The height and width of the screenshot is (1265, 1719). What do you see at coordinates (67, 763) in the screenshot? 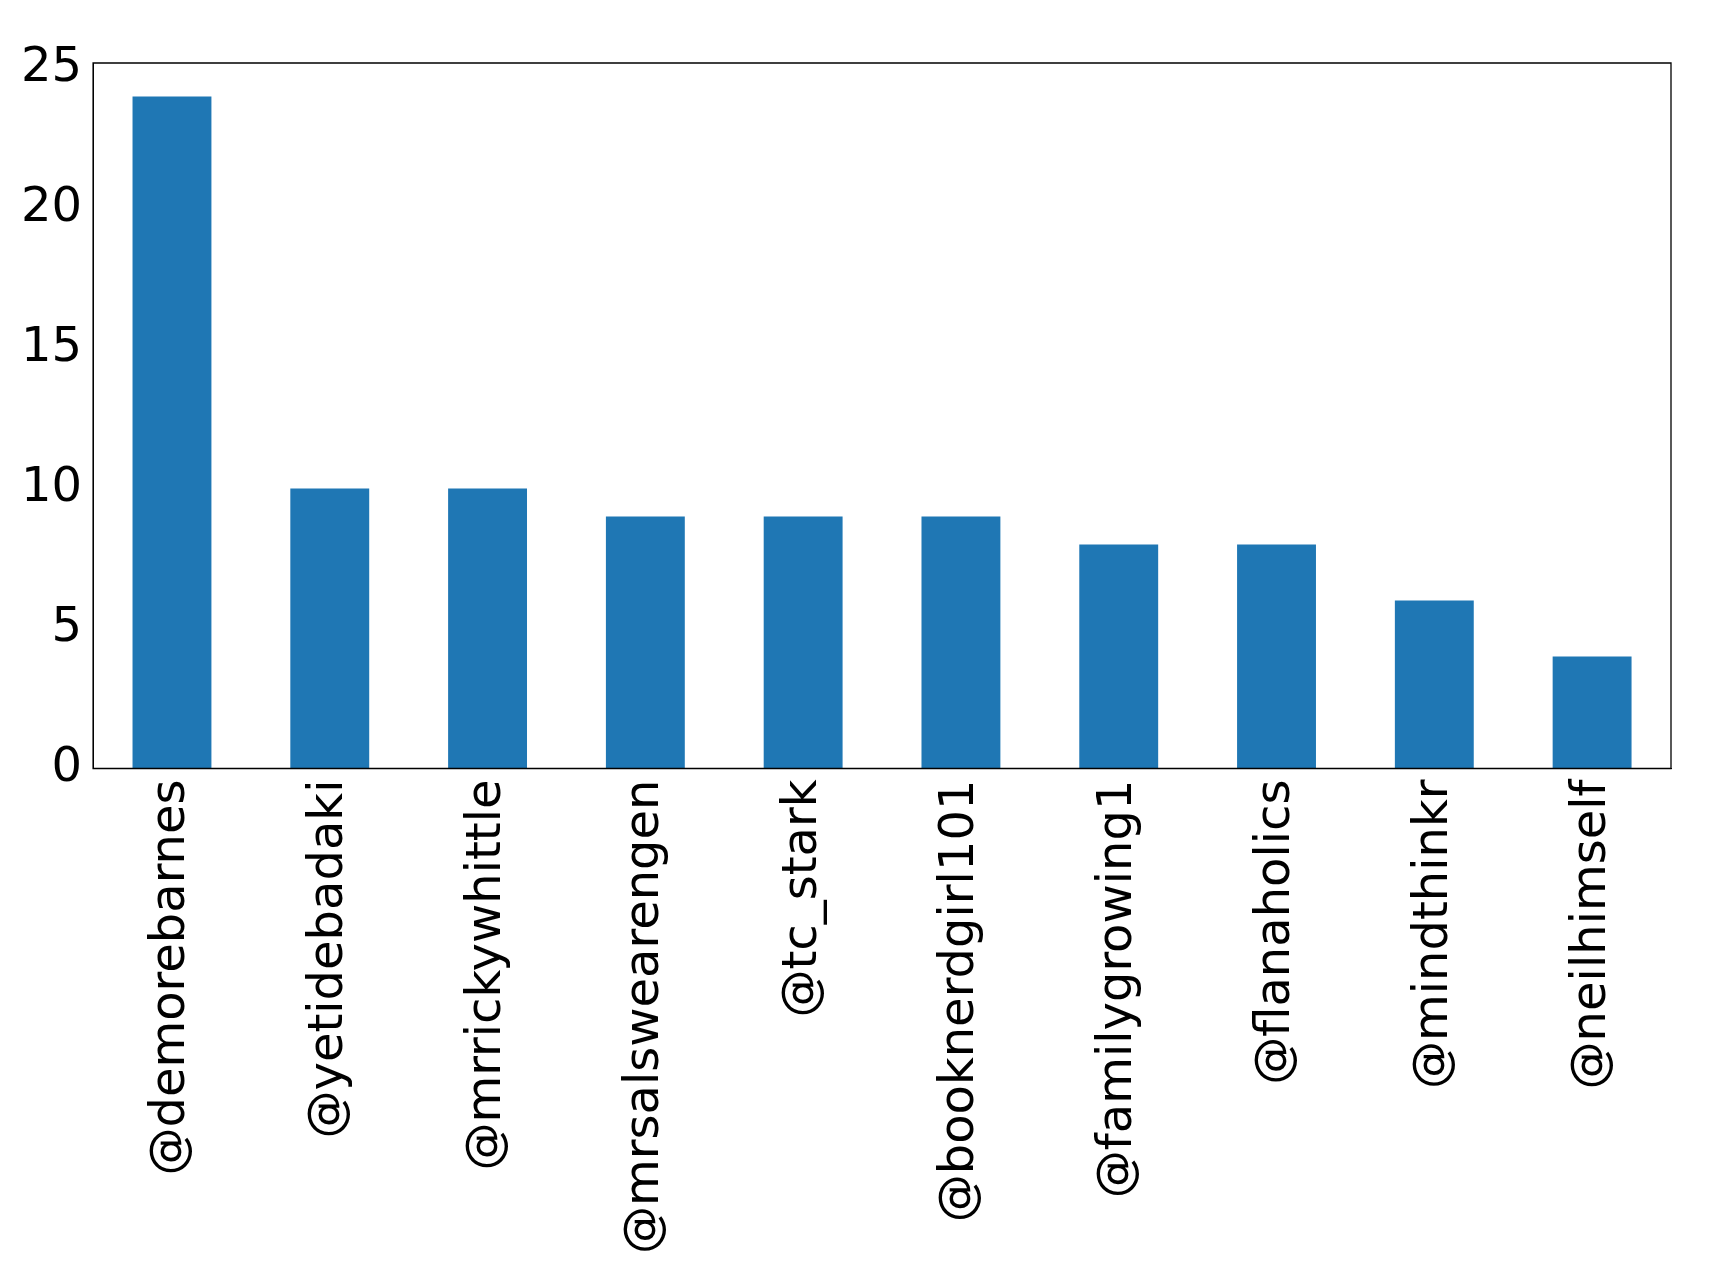
I see `y-tick-label: 0` at bounding box center [67, 763].